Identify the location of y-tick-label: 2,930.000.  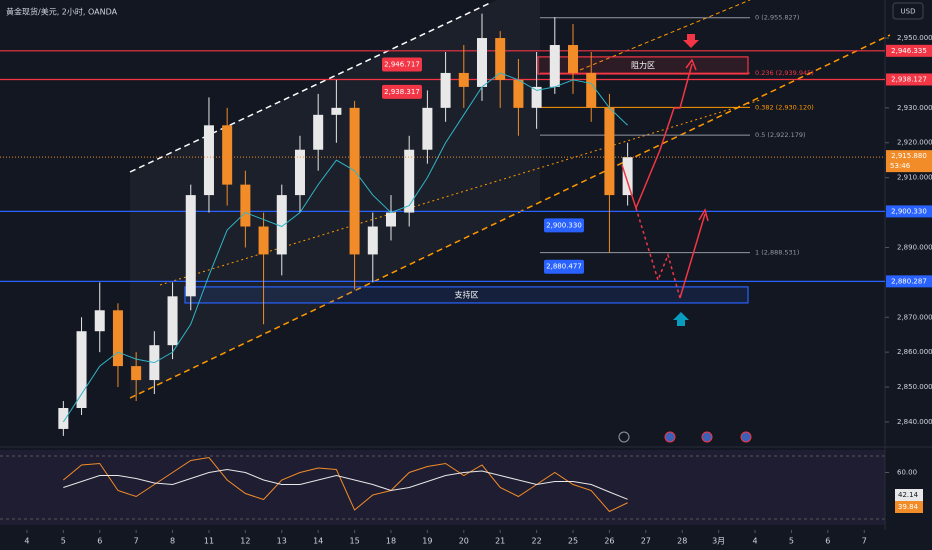
(914, 108).